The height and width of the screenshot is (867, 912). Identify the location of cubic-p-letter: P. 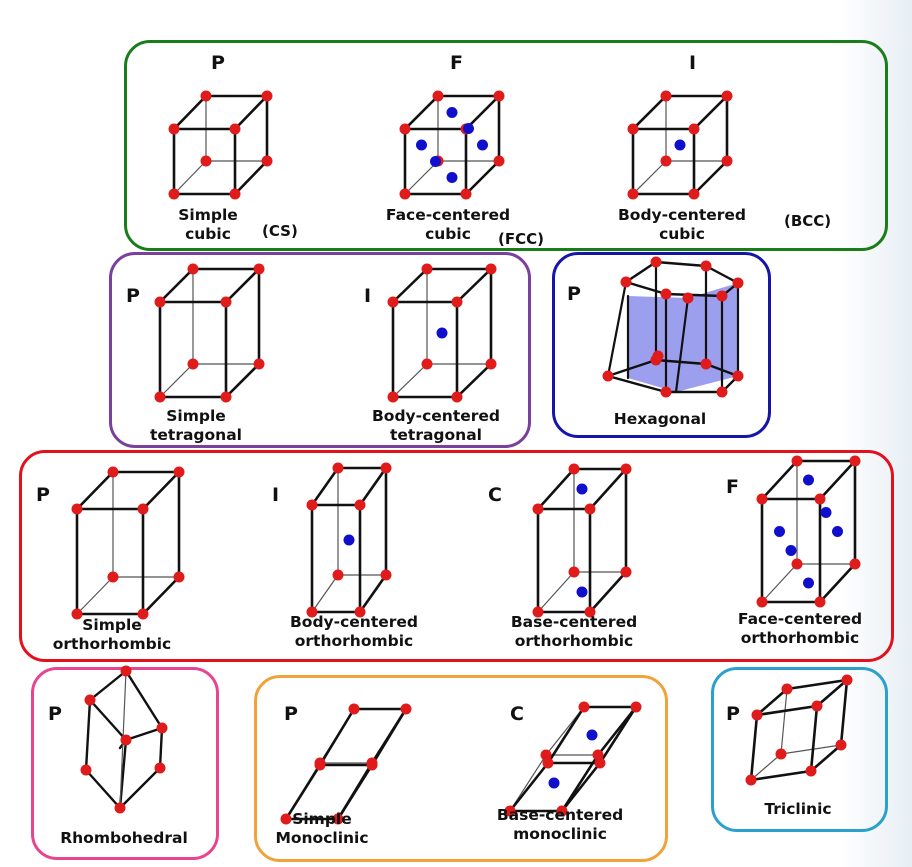
(218, 63).